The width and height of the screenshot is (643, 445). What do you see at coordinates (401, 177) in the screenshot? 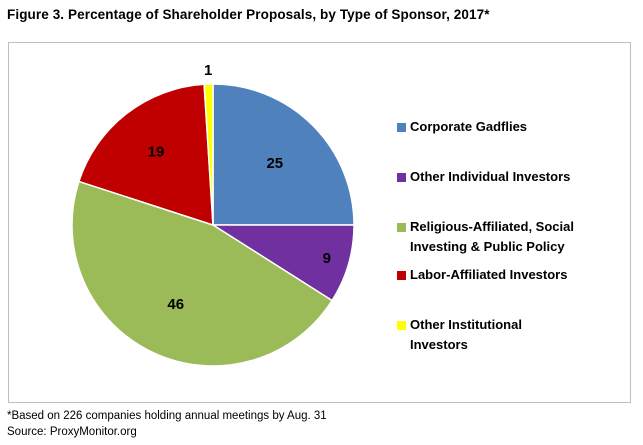
I see `legend-swatch-other-individual-investors` at bounding box center [401, 177].